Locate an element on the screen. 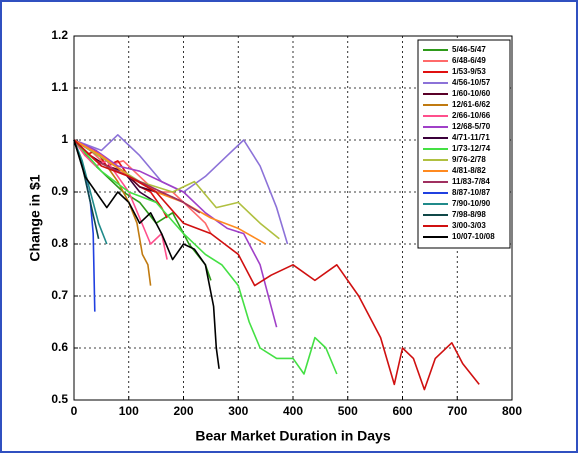  legend-label: 4/71-11/71 is located at coordinates (471, 137).